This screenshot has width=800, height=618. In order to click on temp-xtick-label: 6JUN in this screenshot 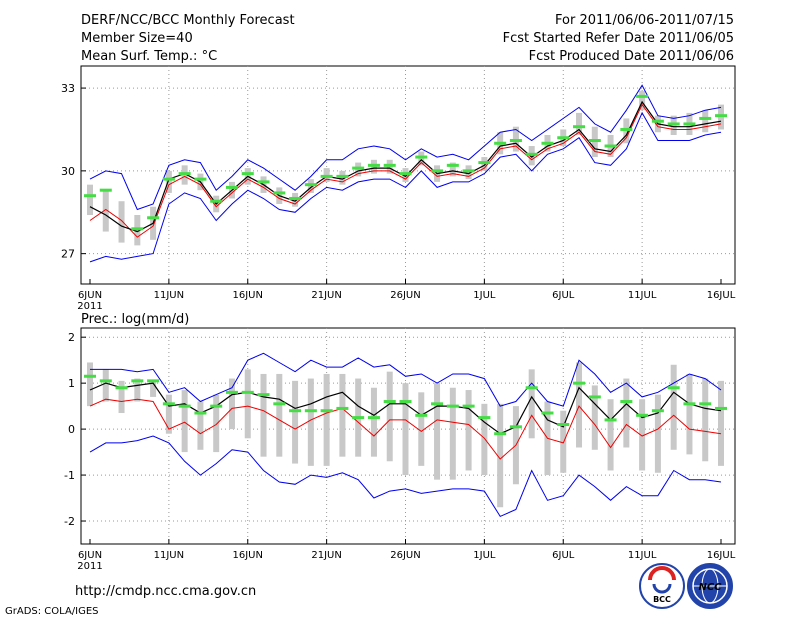, I will do `click(90, 295)`.